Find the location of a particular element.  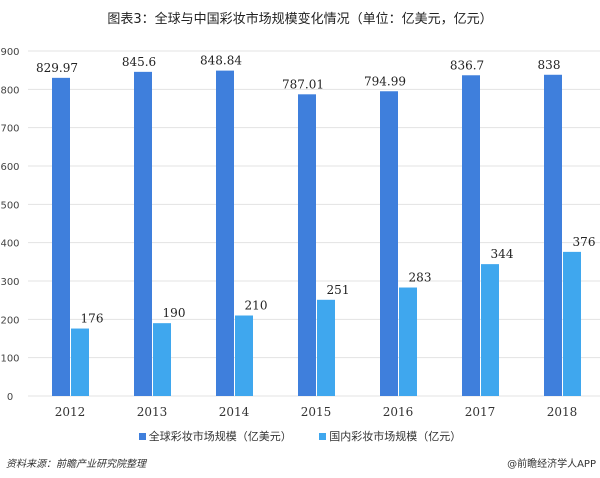

legend-item-global: 全球彩妆市场规模（亿美元） is located at coordinates (215, 436).